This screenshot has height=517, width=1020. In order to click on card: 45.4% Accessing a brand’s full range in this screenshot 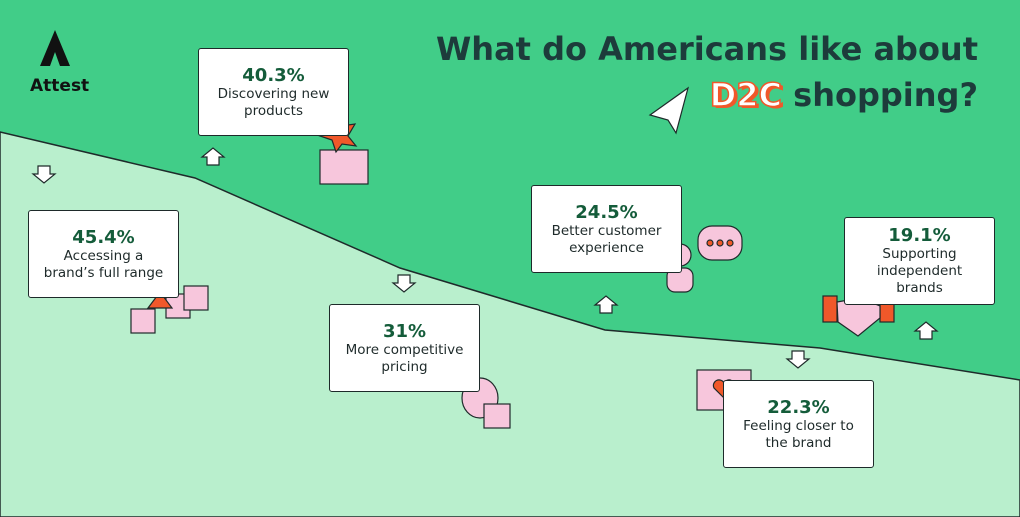, I will do `click(103, 254)`.